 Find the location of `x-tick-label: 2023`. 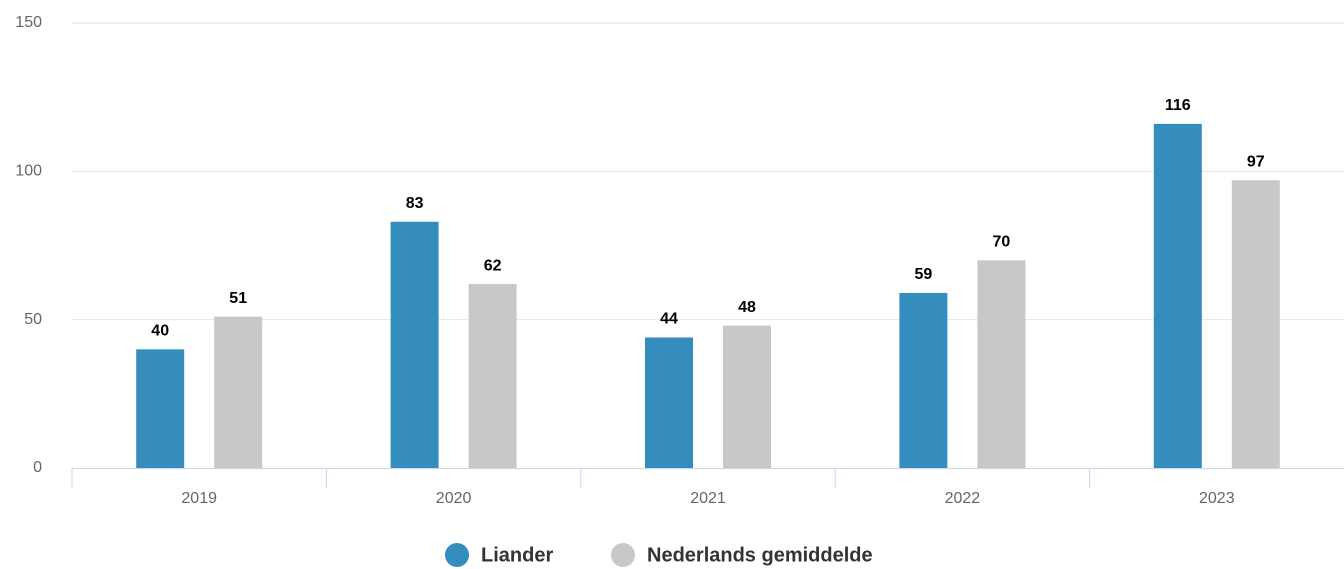

x-tick-label: 2023 is located at coordinates (1217, 498).